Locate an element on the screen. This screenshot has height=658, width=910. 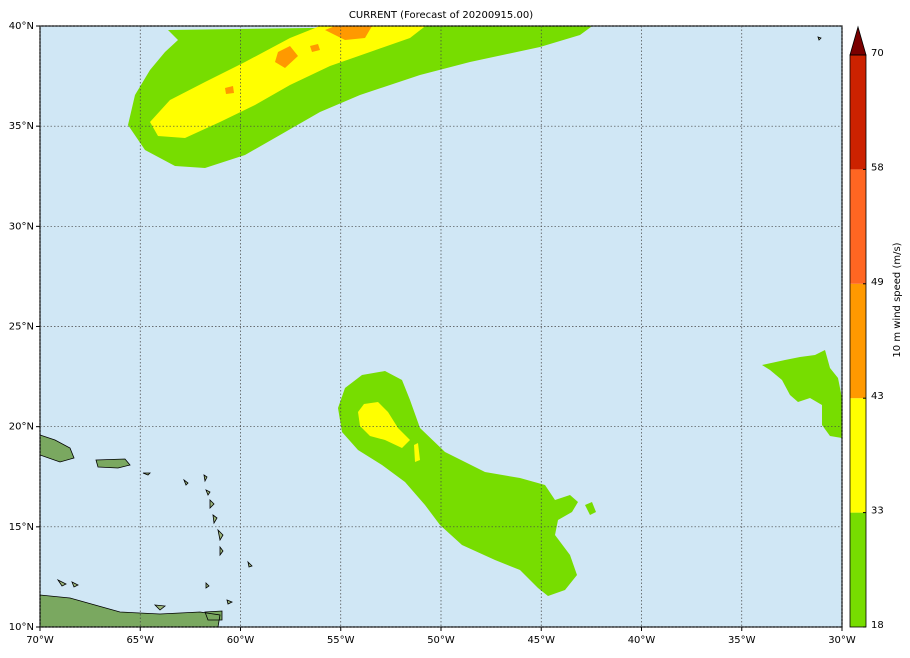
y-tick-label: 10°N is located at coordinates (21, 627).